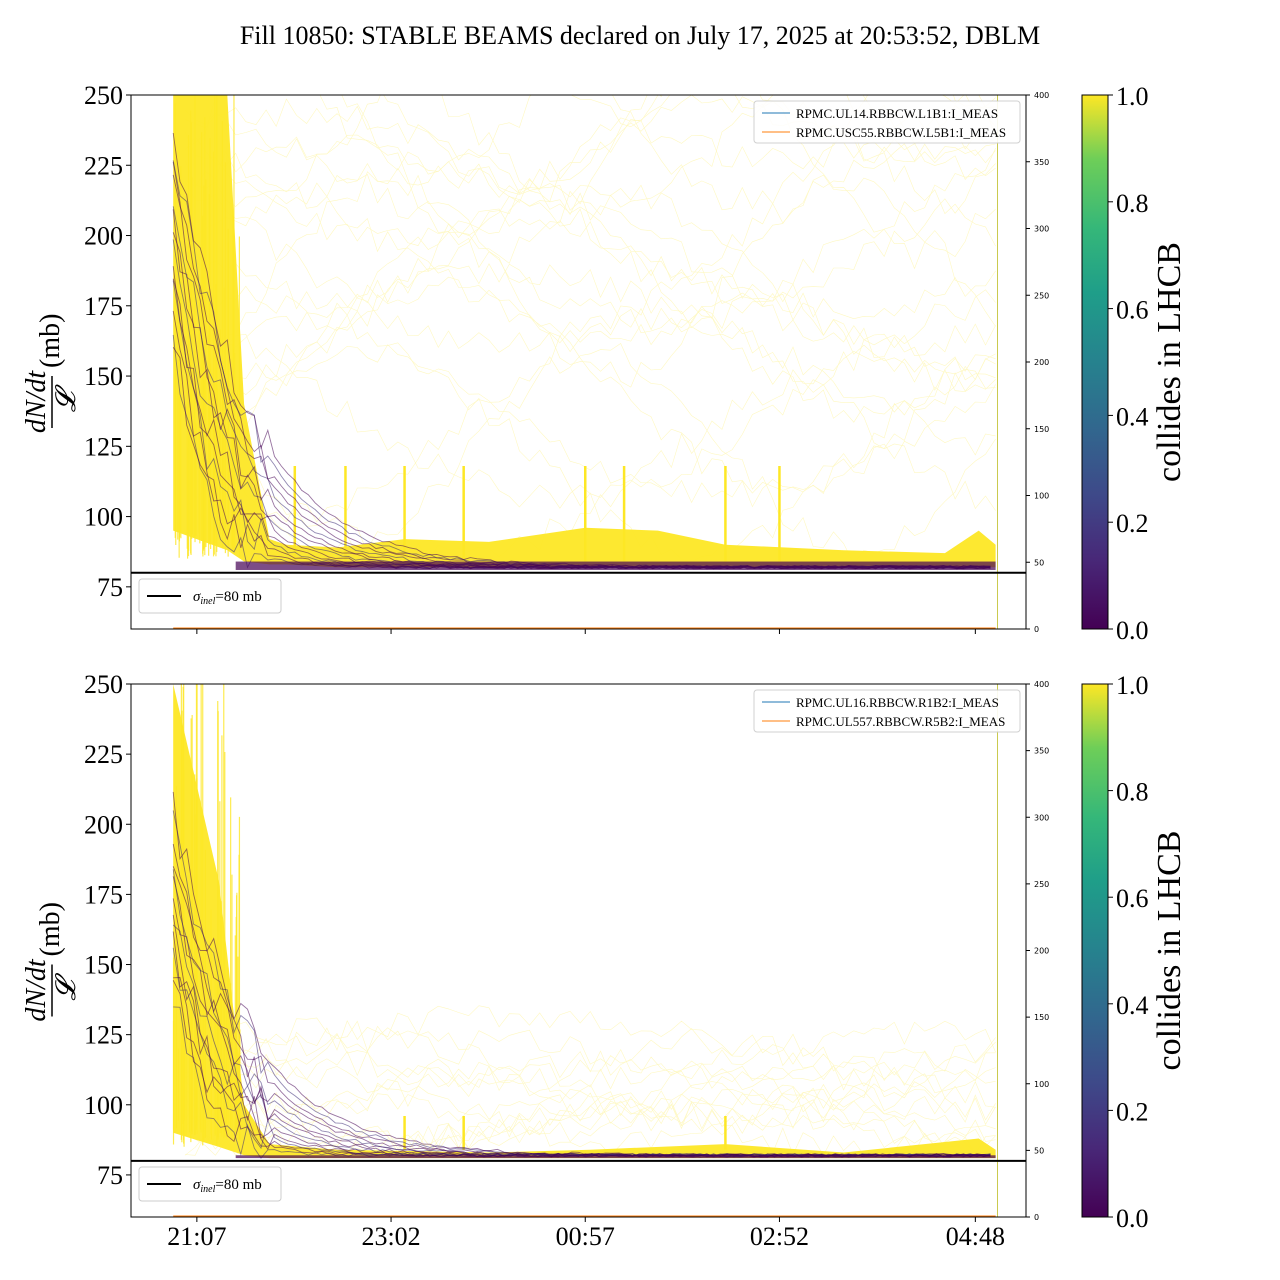 This screenshot has width=1280, height=1280. I want to click on colorbar-tick-label: 0.6, so click(1132, 310).